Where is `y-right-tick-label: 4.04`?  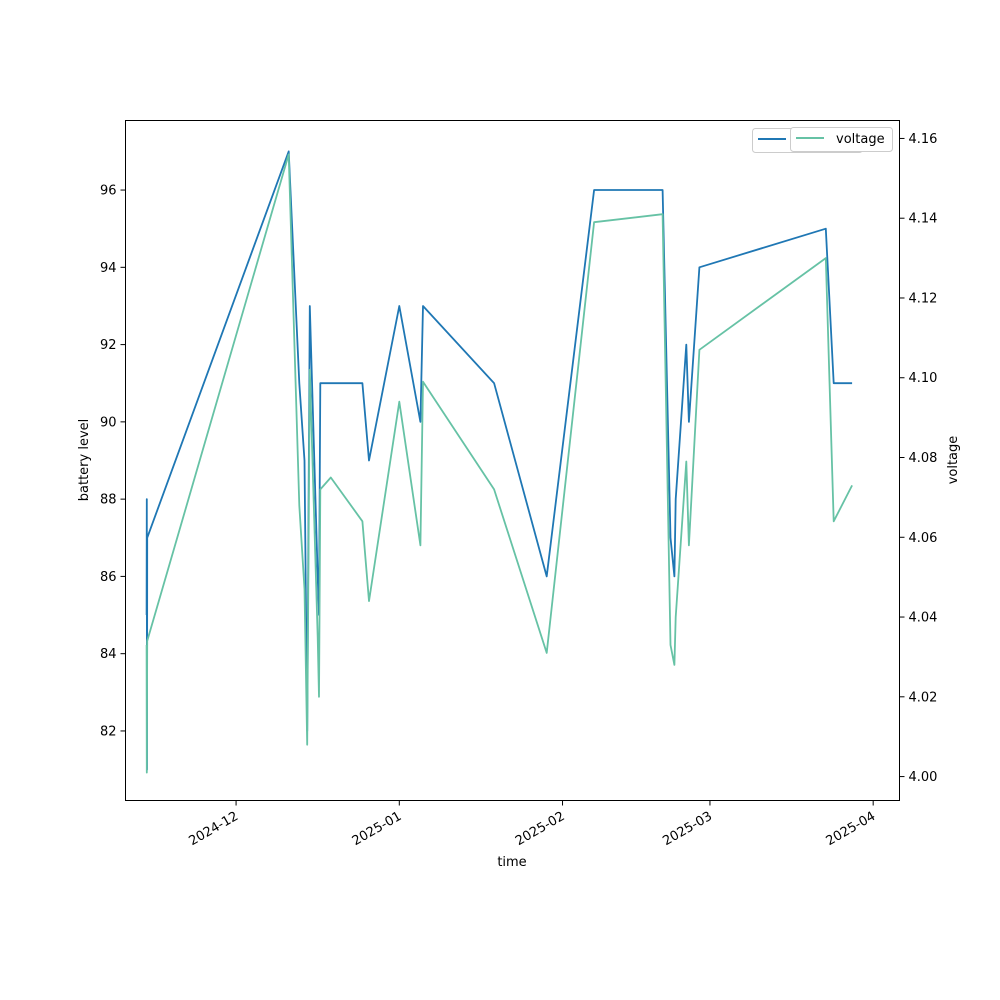 y-right-tick-label: 4.04 is located at coordinates (923, 618).